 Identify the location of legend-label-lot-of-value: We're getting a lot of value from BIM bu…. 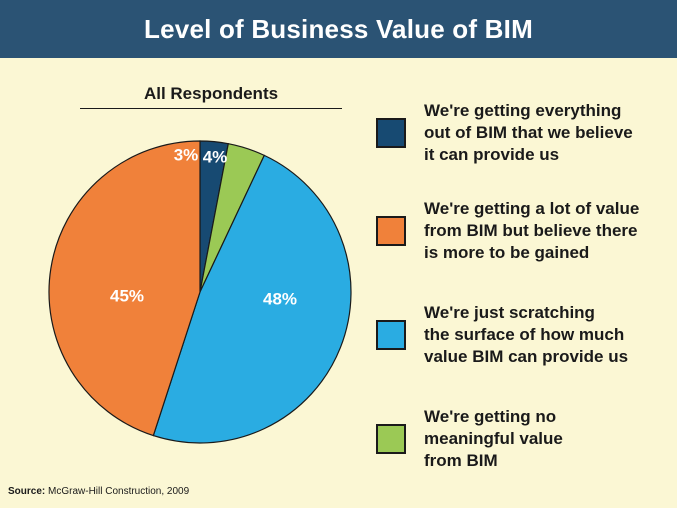
(532, 230).